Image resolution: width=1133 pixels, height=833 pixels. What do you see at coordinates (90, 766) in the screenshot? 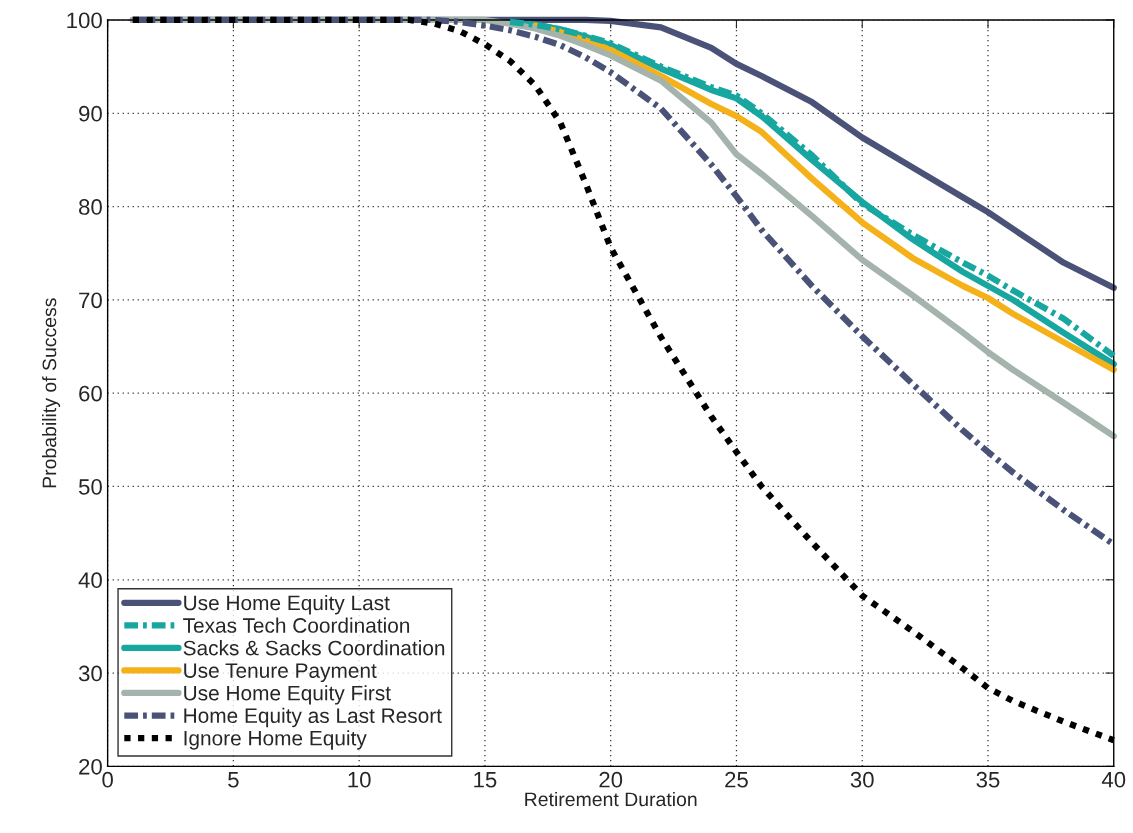
I see `y-tick-label: 20` at bounding box center [90, 766].